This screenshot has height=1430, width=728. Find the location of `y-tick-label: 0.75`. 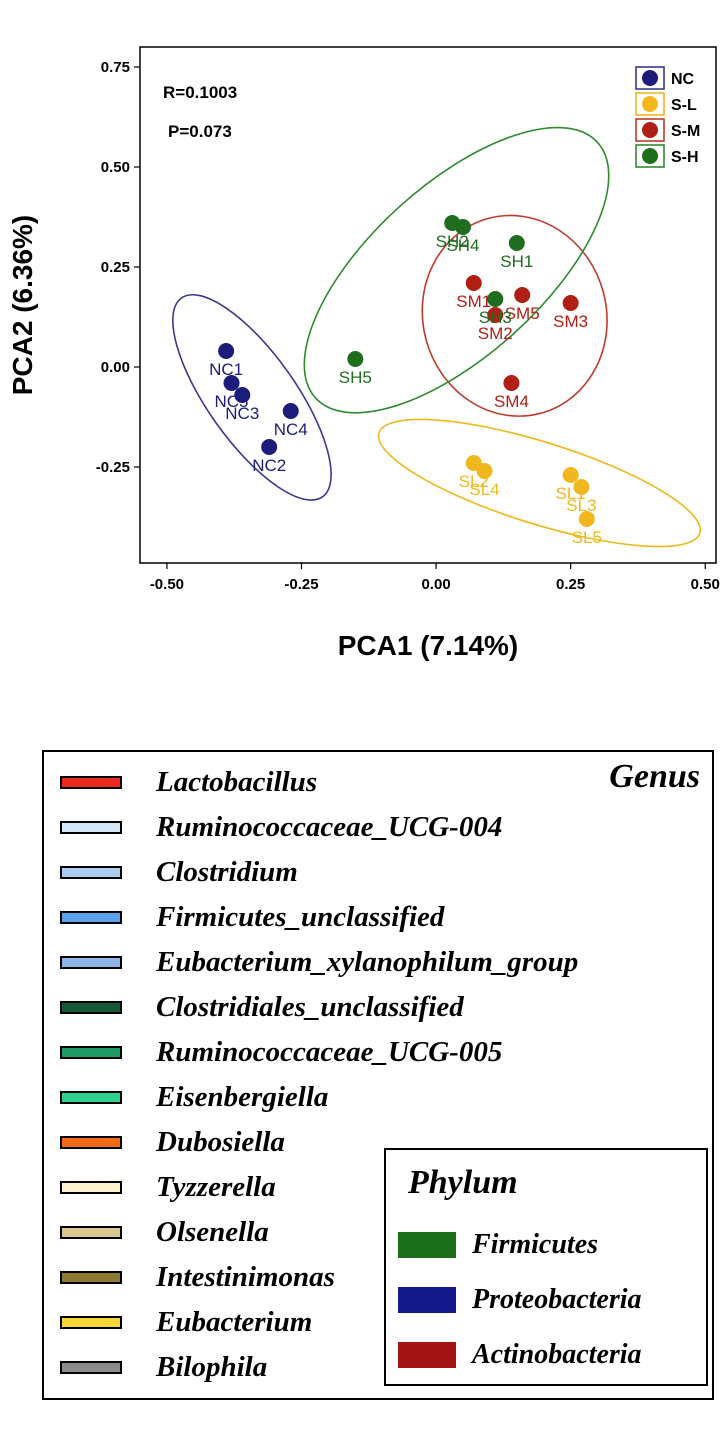

y-tick-label: 0.75 is located at coordinates (115, 67).